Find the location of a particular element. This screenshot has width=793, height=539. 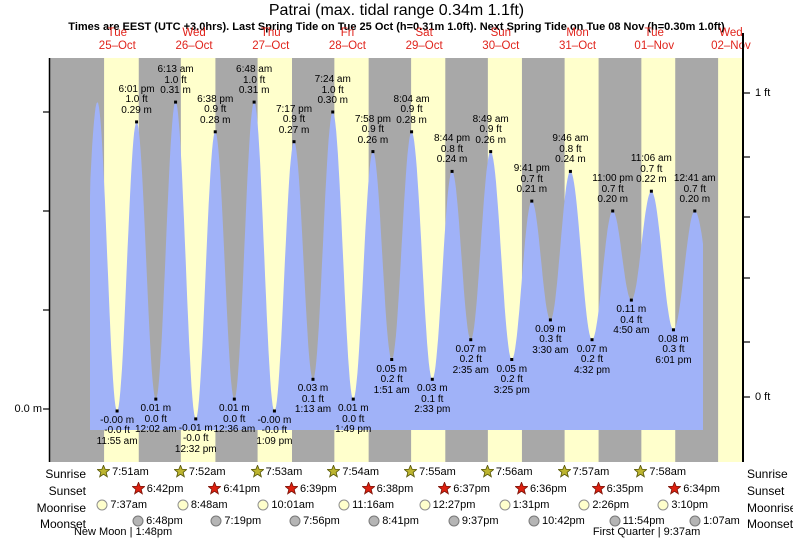

sunset-entry: 6:36pm is located at coordinates (540, 488).